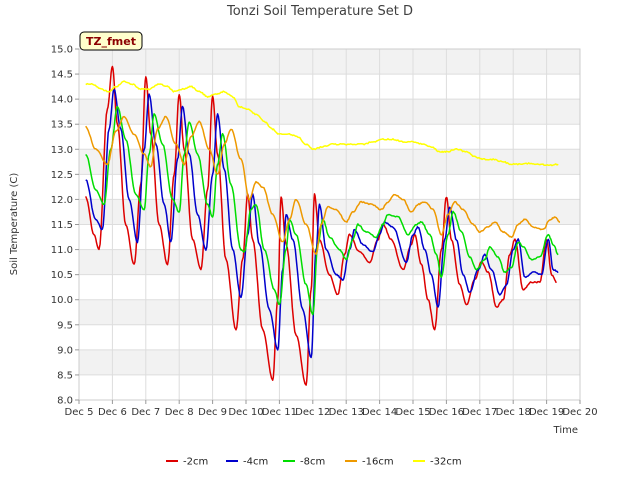  I want to click on y-tick-label: 8.5, so click(65, 375).